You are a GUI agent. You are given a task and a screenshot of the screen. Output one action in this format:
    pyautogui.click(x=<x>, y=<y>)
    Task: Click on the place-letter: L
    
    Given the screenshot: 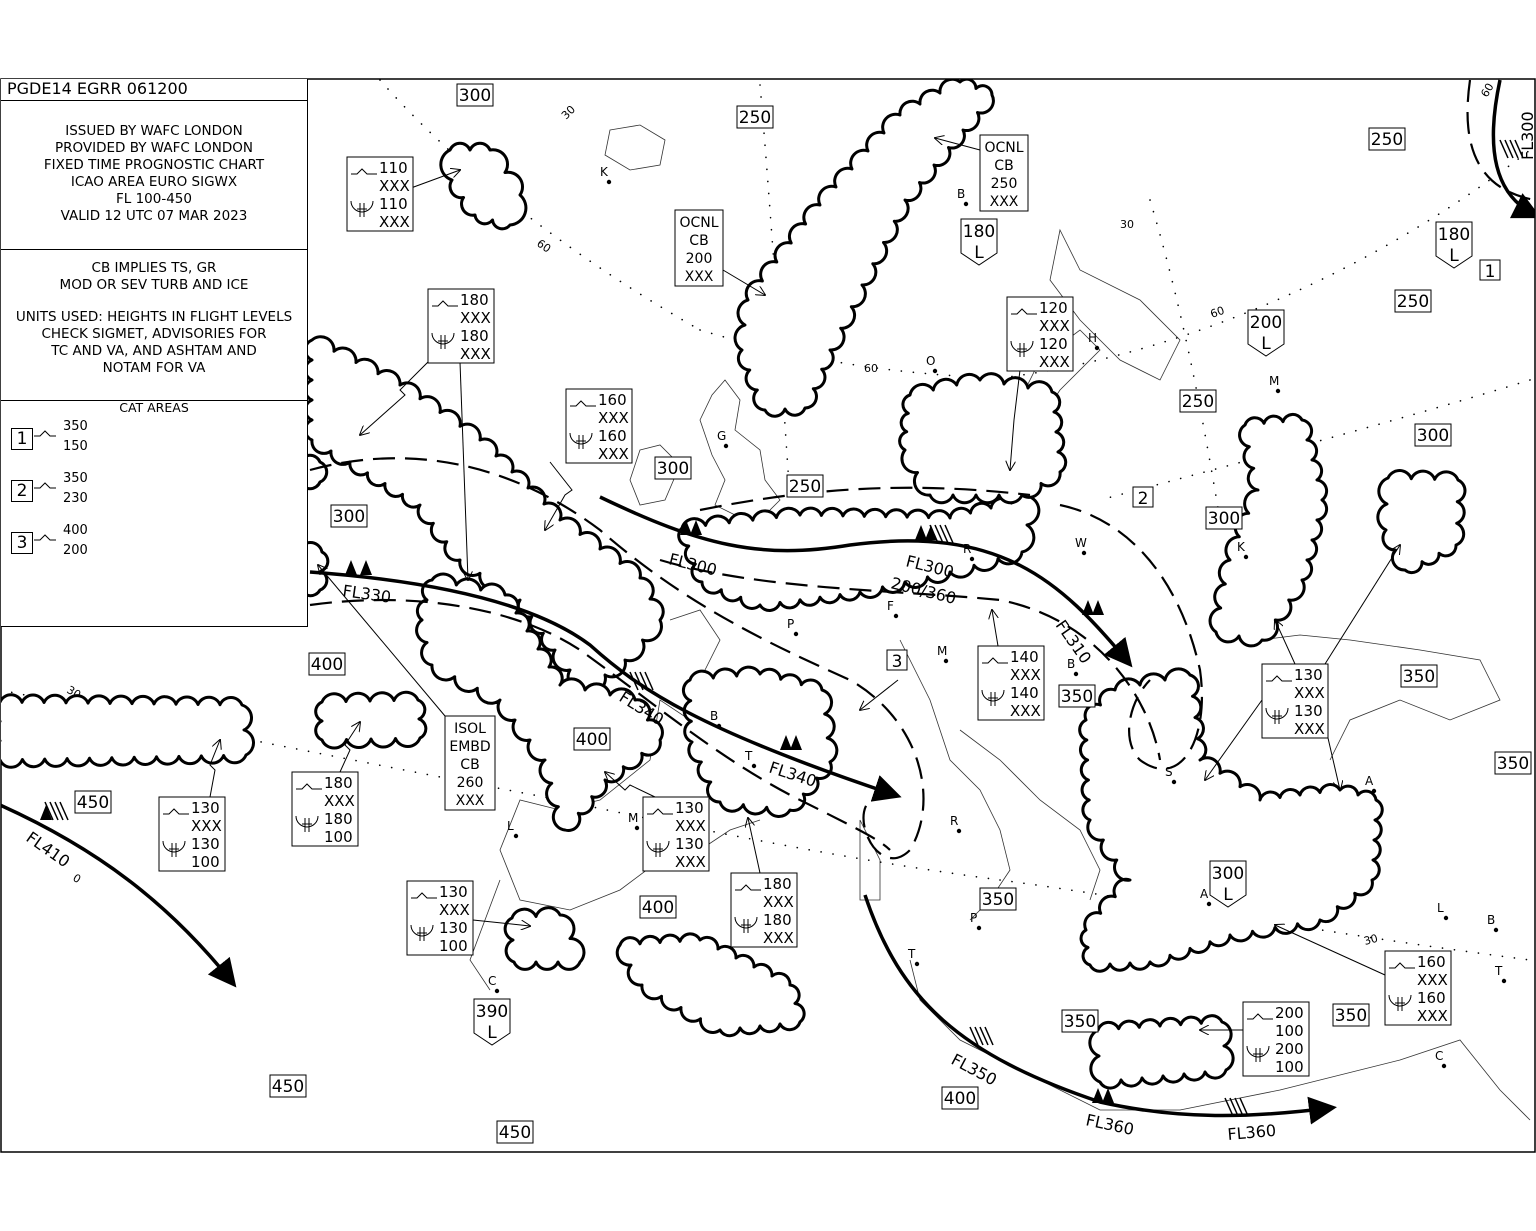 What is the action you would take?
    pyautogui.click(x=1440, y=908)
    